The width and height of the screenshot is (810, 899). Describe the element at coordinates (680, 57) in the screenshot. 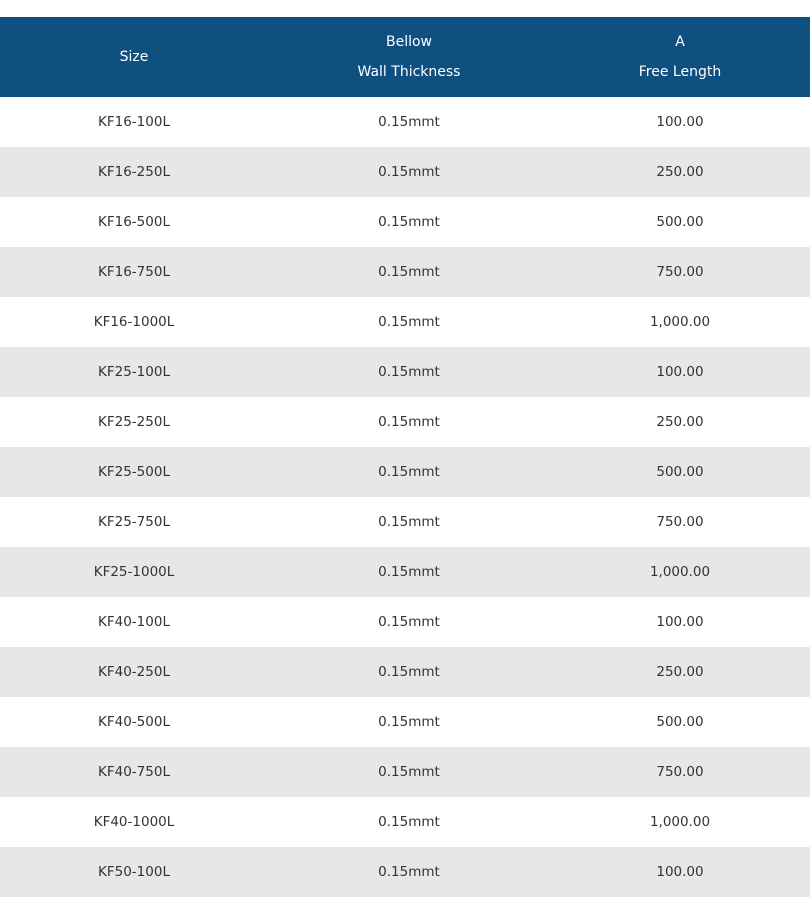

I see `header-cell: A Free Length` at that location.